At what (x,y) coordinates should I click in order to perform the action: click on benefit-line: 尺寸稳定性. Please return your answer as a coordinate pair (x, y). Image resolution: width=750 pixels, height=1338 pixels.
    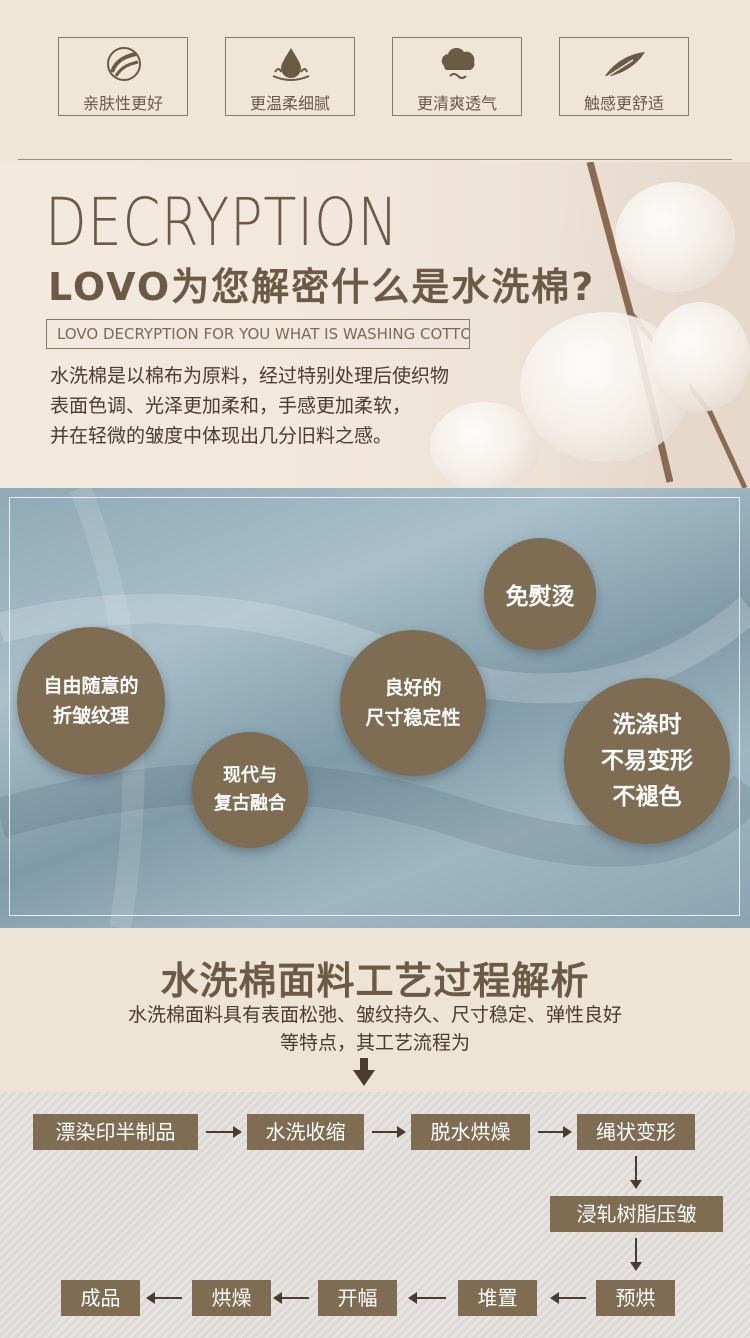
    Looking at the image, I should click on (413, 718).